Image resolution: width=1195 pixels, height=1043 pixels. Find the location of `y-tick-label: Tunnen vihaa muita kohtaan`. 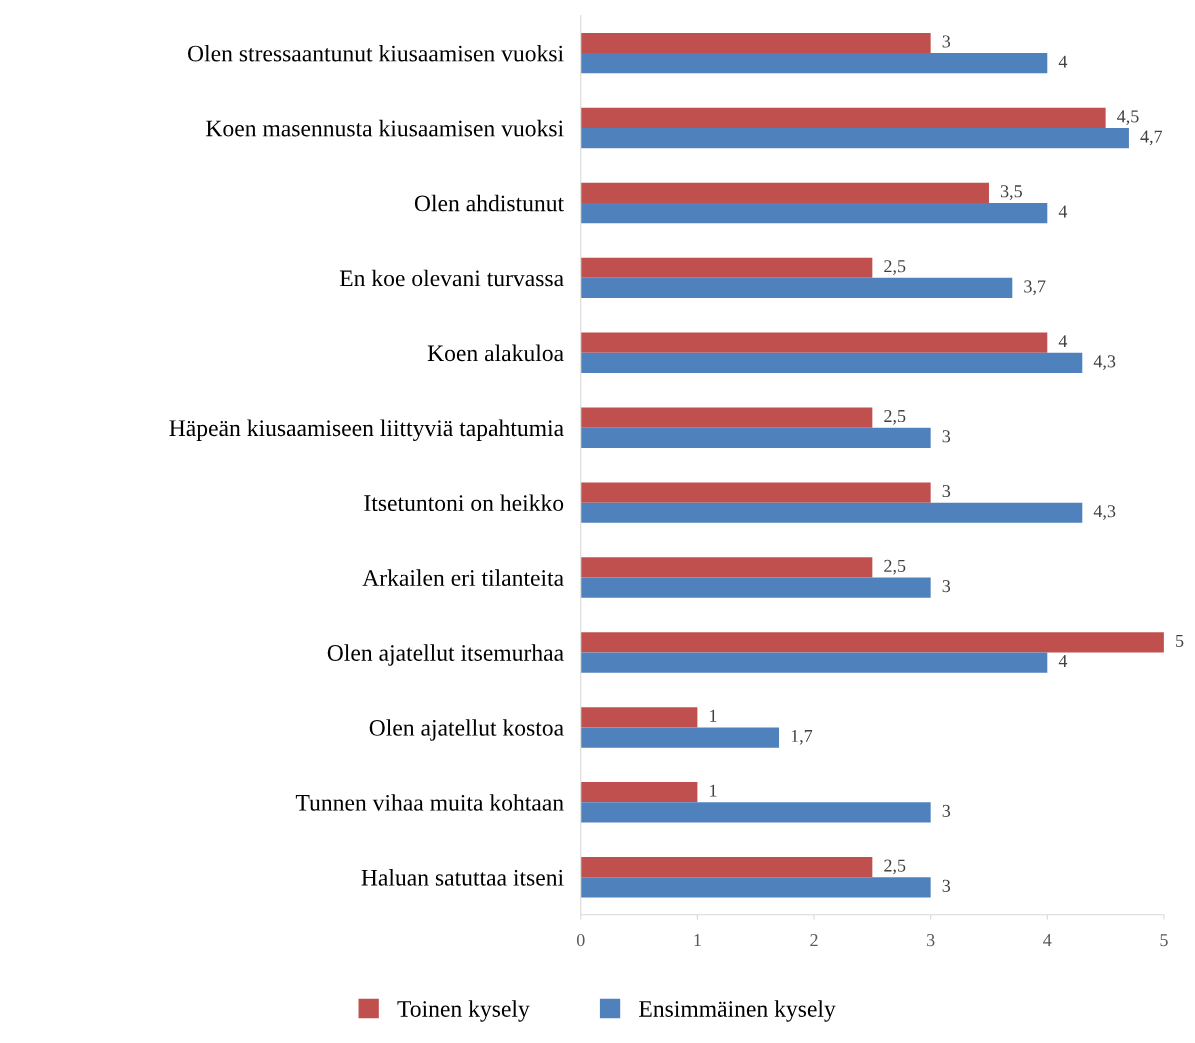

y-tick-label: Tunnen vihaa muita kohtaan is located at coordinates (429, 802).